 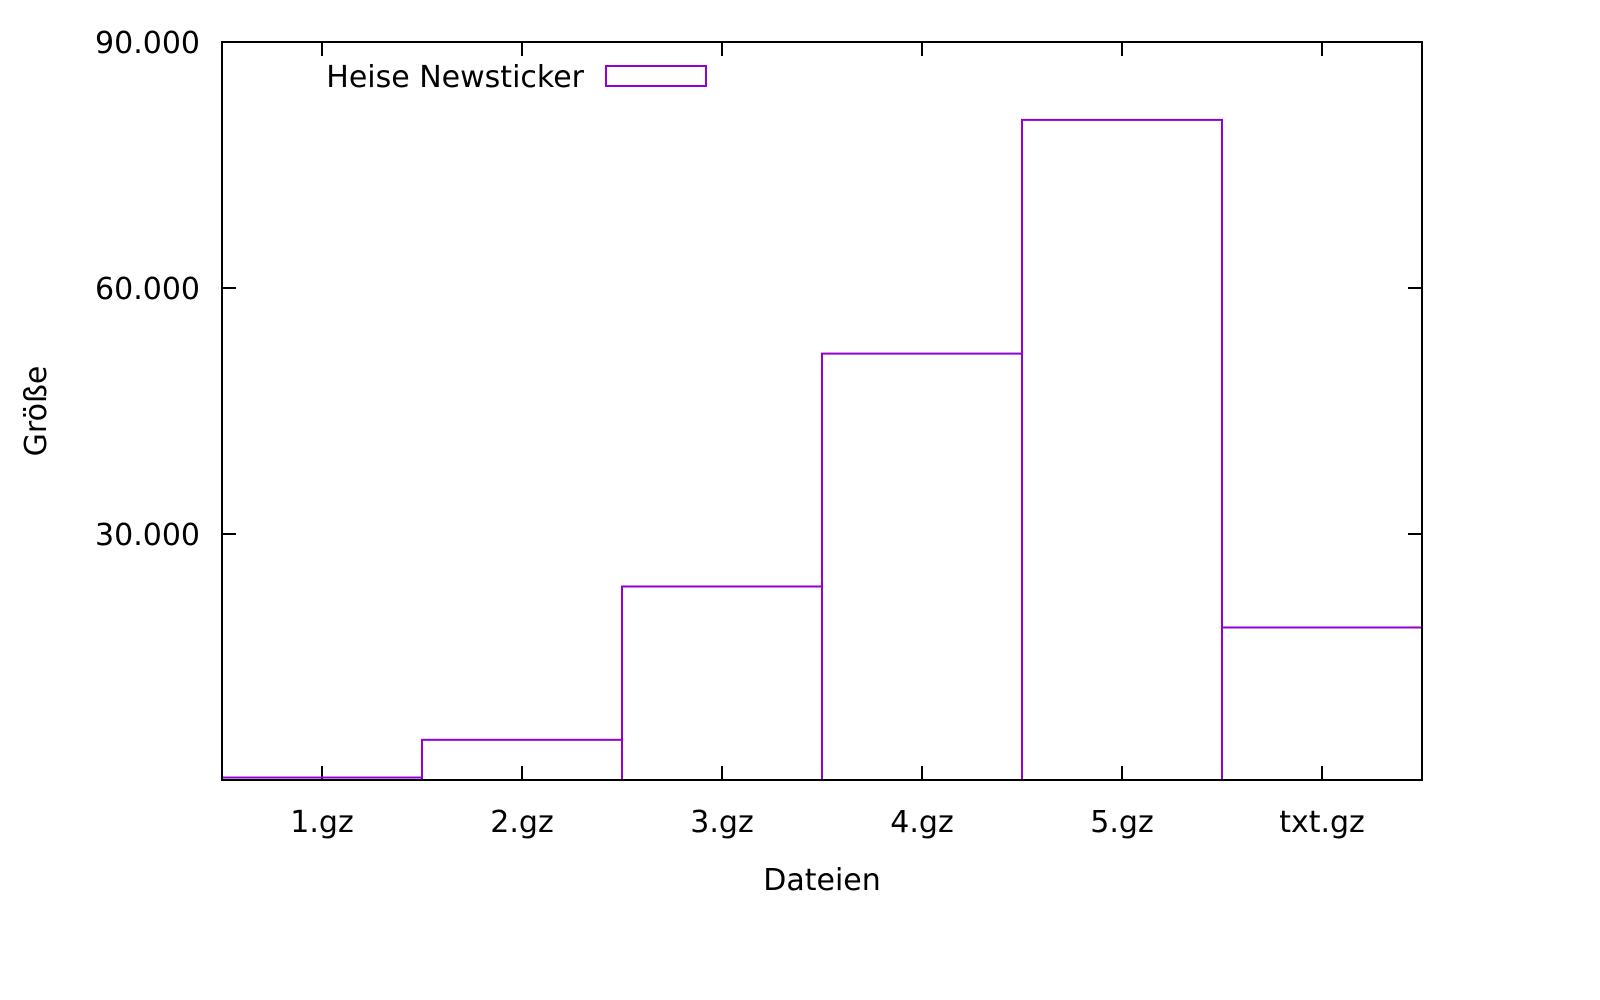 What do you see at coordinates (1322, 703) in the screenshot?
I see `bar-txt-gz` at bounding box center [1322, 703].